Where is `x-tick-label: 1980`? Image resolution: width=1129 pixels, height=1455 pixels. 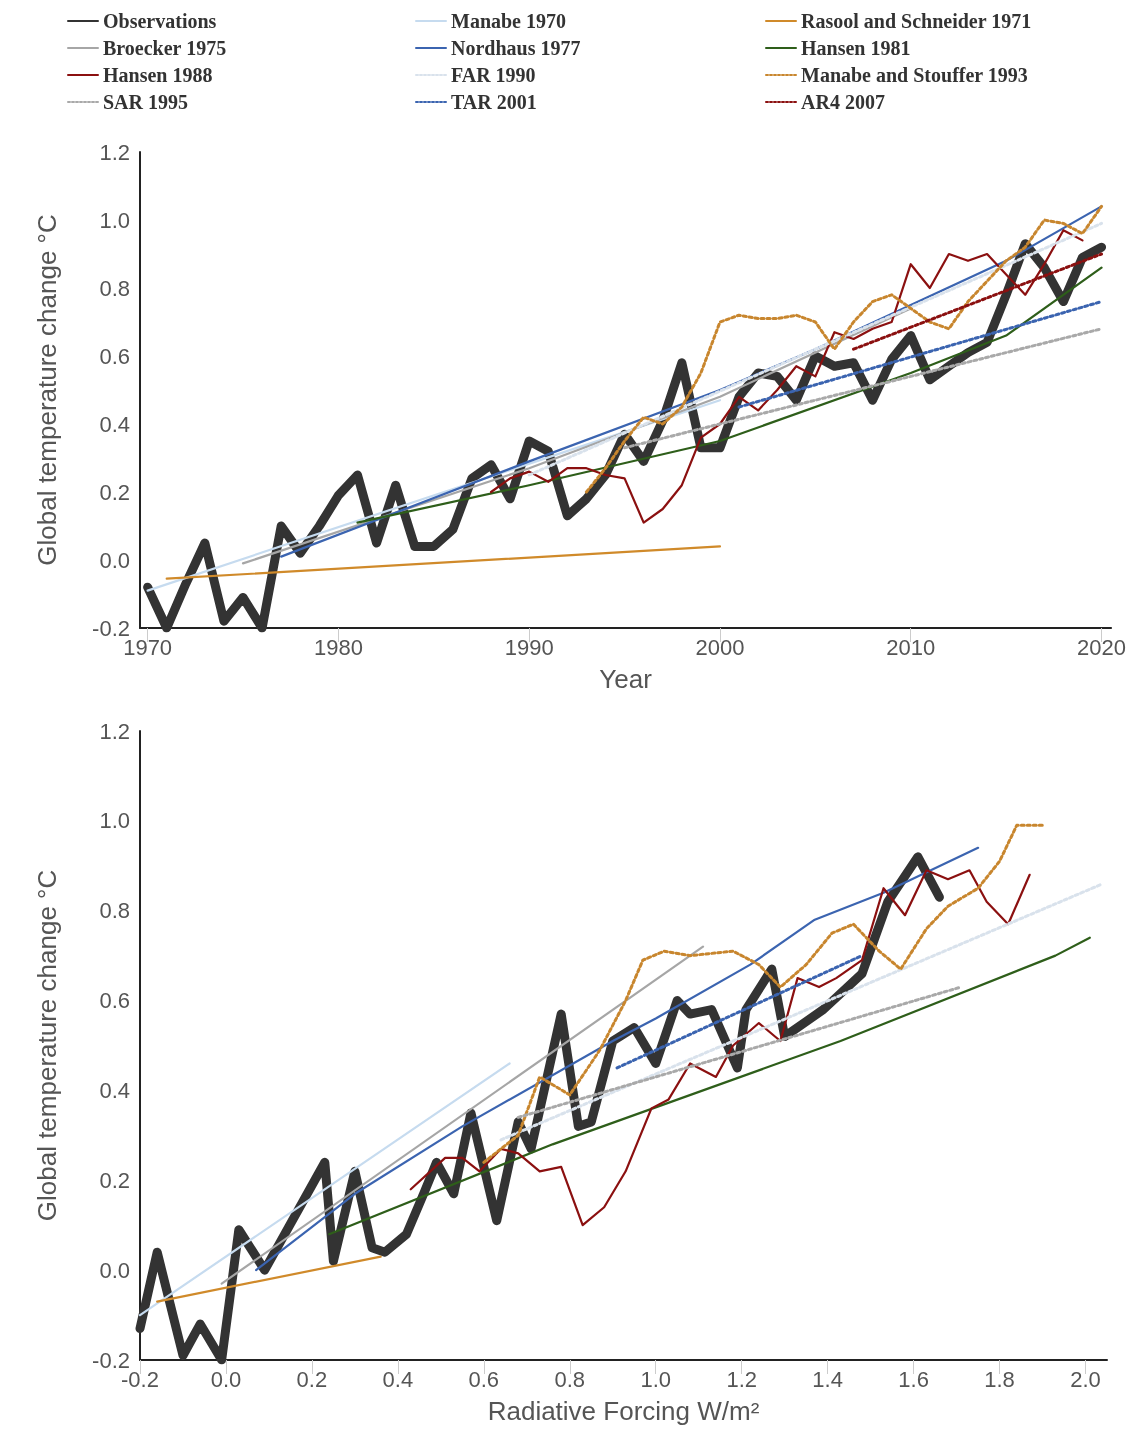 x-tick-label: 1980 is located at coordinates (338, 647).